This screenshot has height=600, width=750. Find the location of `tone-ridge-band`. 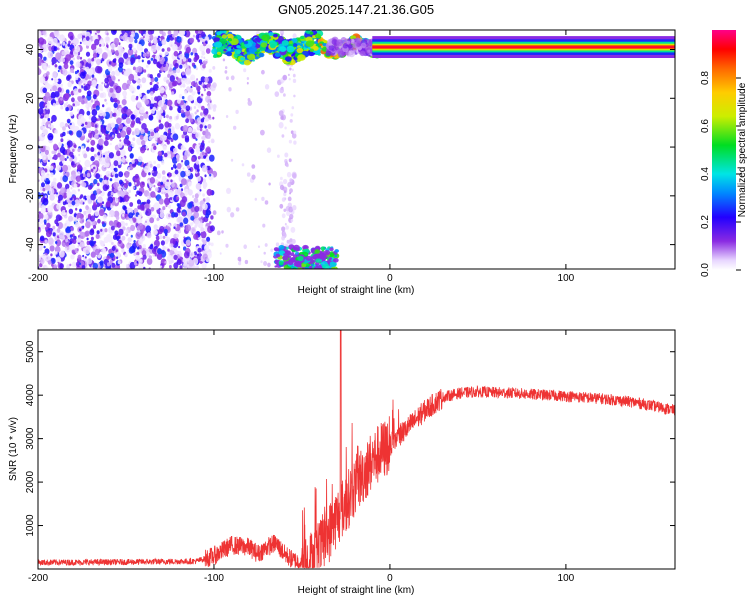

tone-ridge-band is located at coordinates (523, 47).